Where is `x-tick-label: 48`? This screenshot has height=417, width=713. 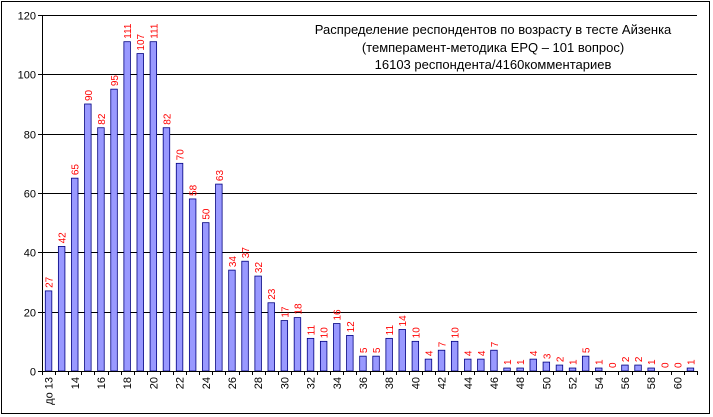
x-tick-label: 48 is located at coordinates (521, 383).